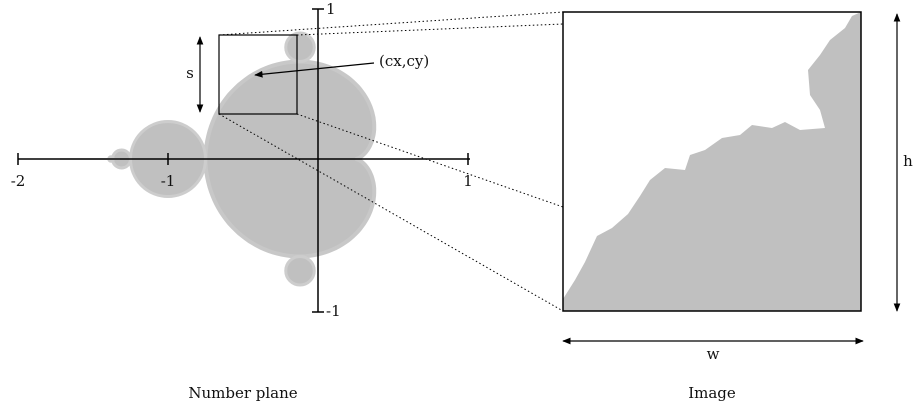 Image resolution: width=917 pixels, height=408 pixels. What do you see at coordinates (713, 354) in the screenshot?
I see `width-label: w` at bounding box center [713, 354].